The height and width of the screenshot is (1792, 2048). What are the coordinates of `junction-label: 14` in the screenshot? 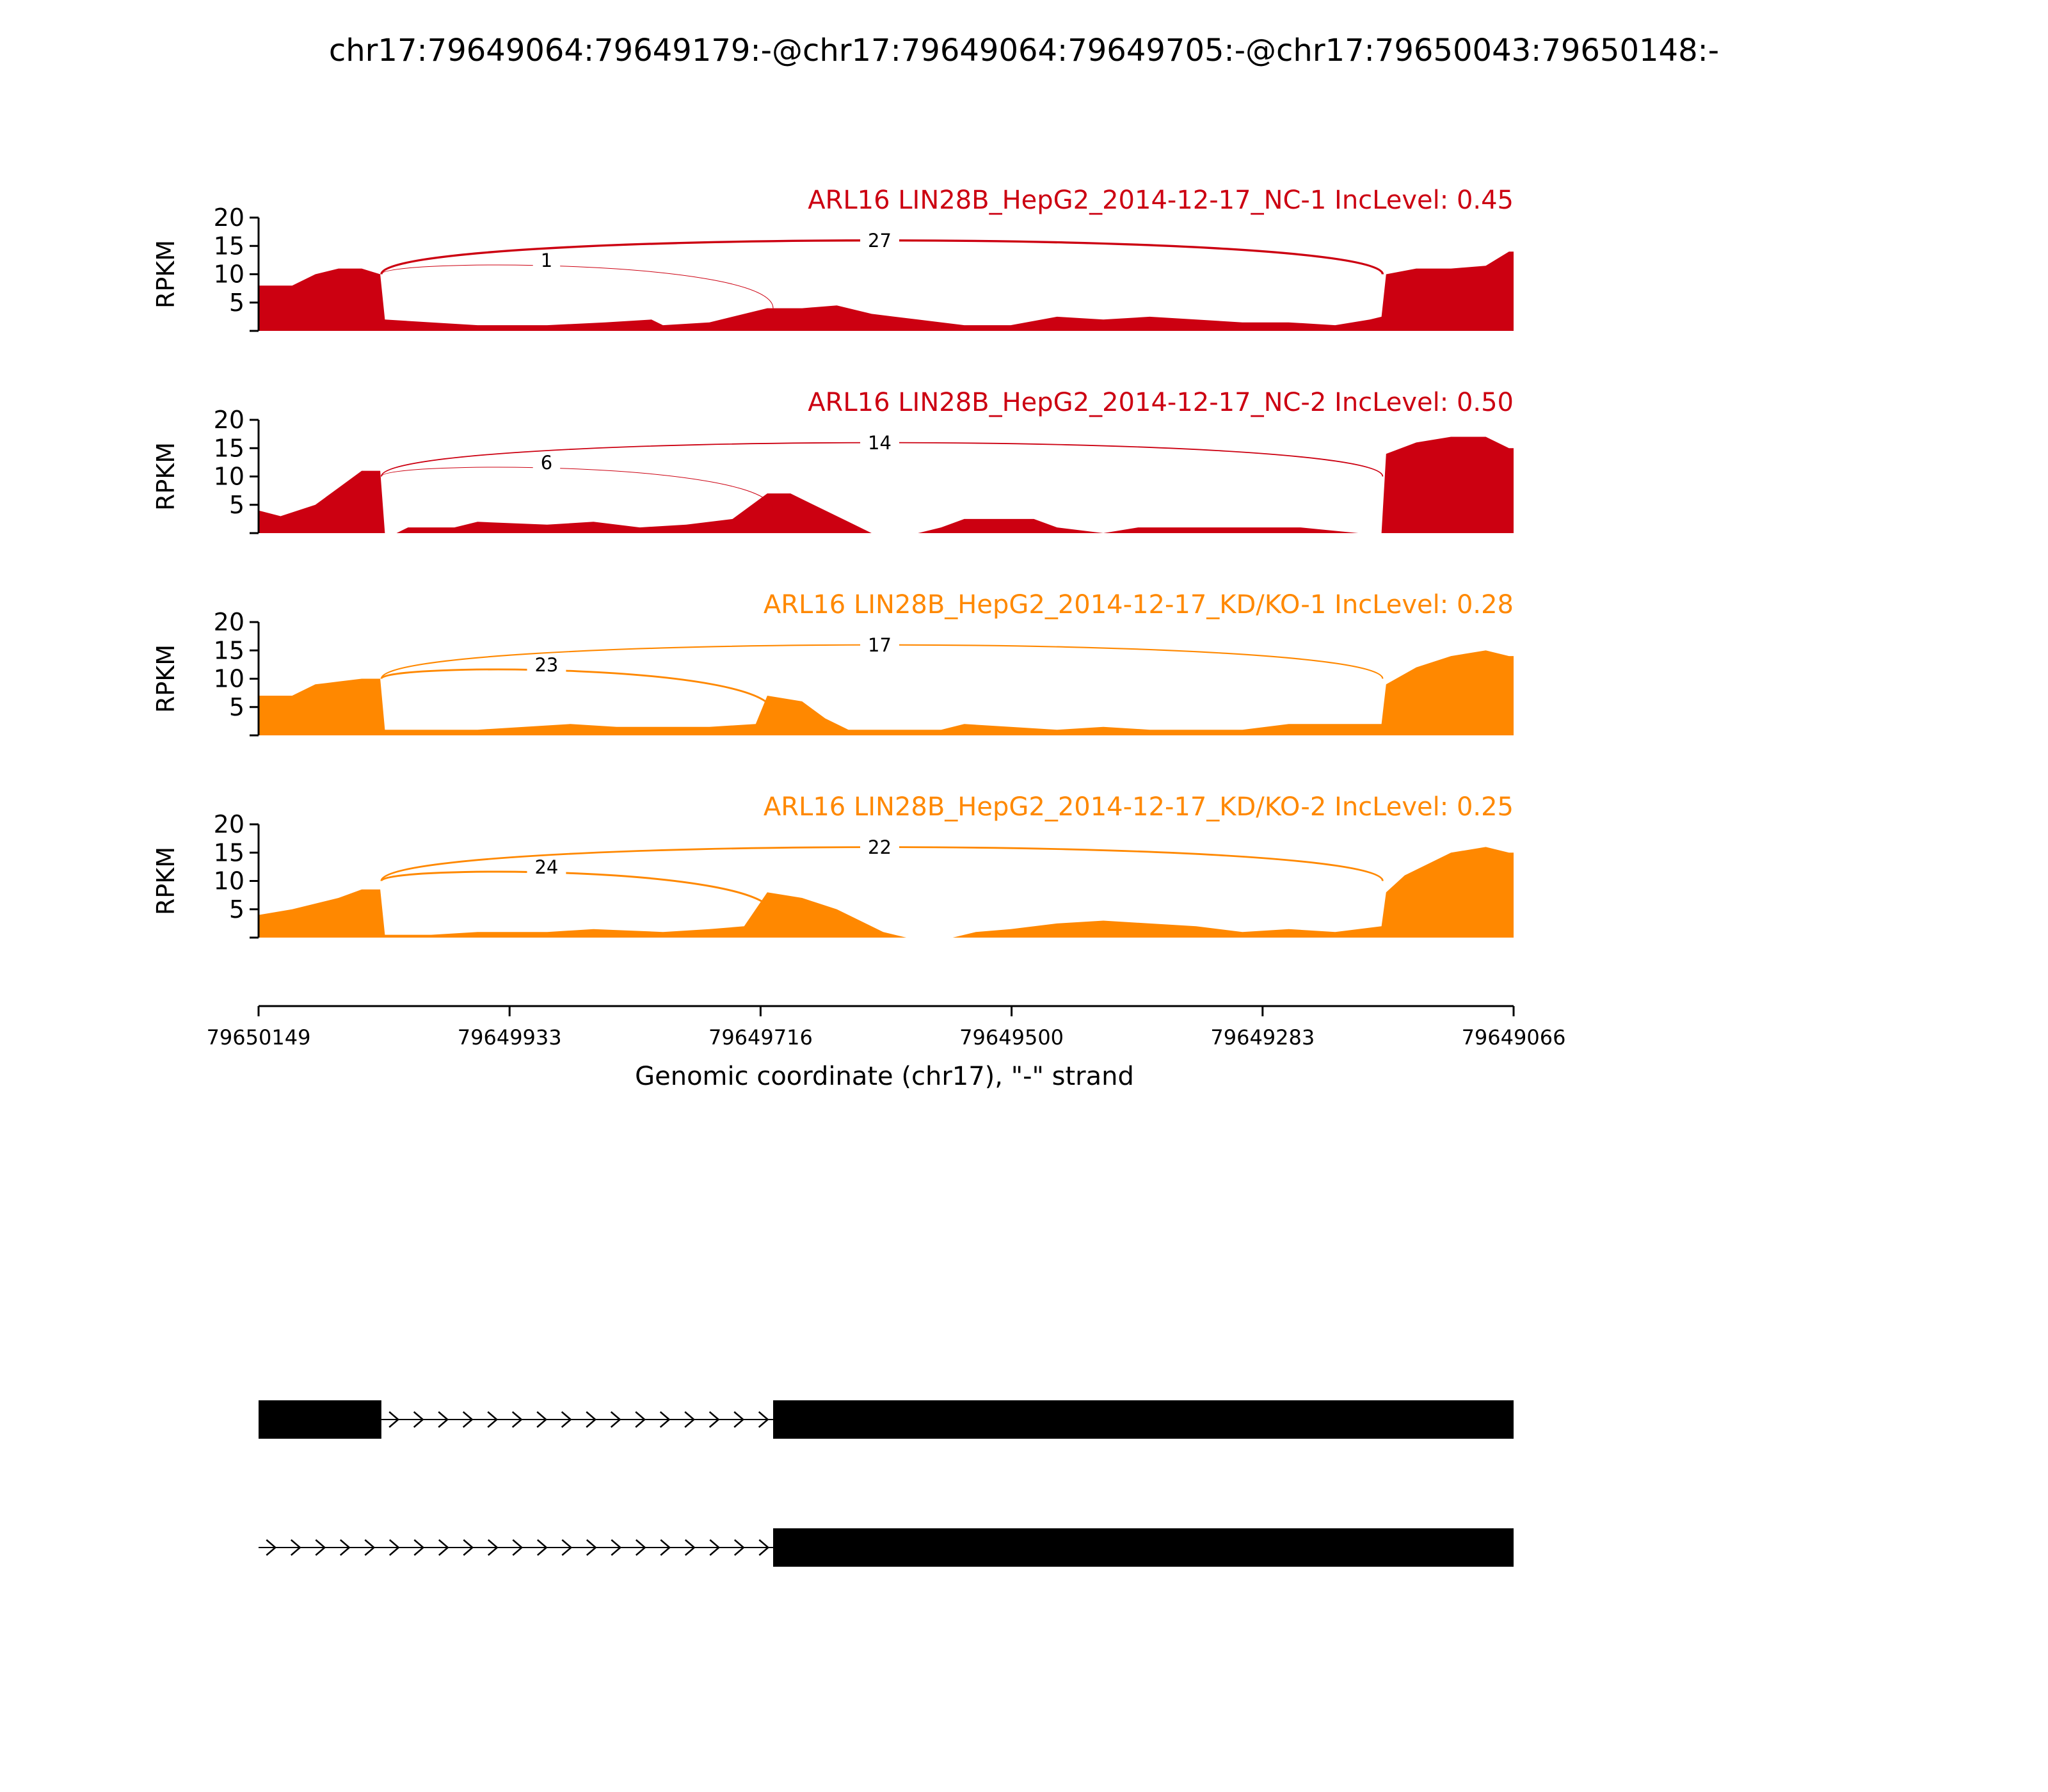 It's located at (880, 443).